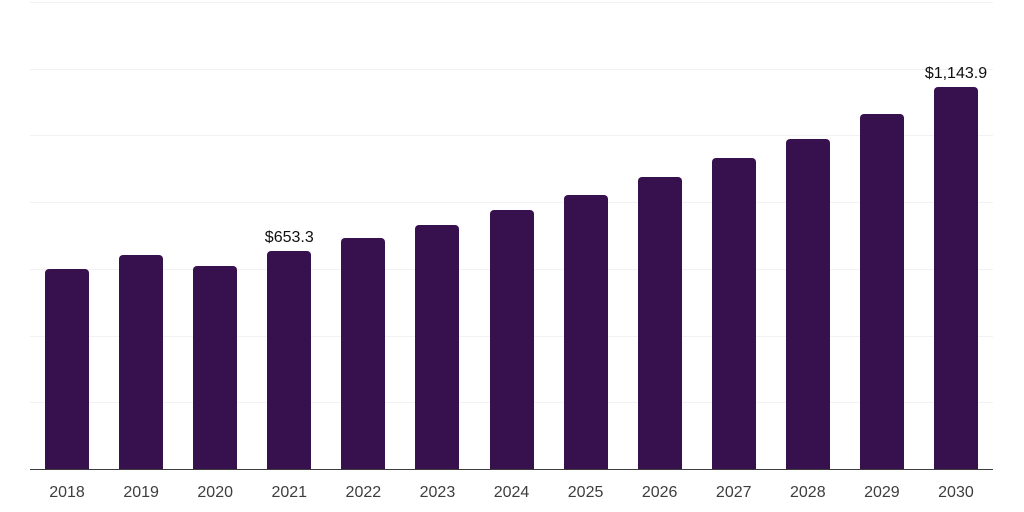  Describe the element at coordinates (733, 492) in the screenshot. I see `x-tick-label-2027: 2027` at that location.